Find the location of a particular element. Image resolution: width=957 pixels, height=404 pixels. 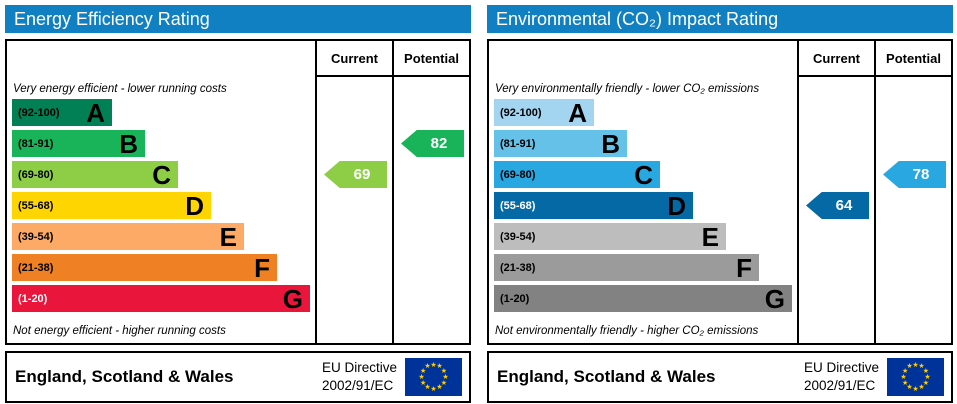

current-column: Current 64 is located at coordinates (835, 192).